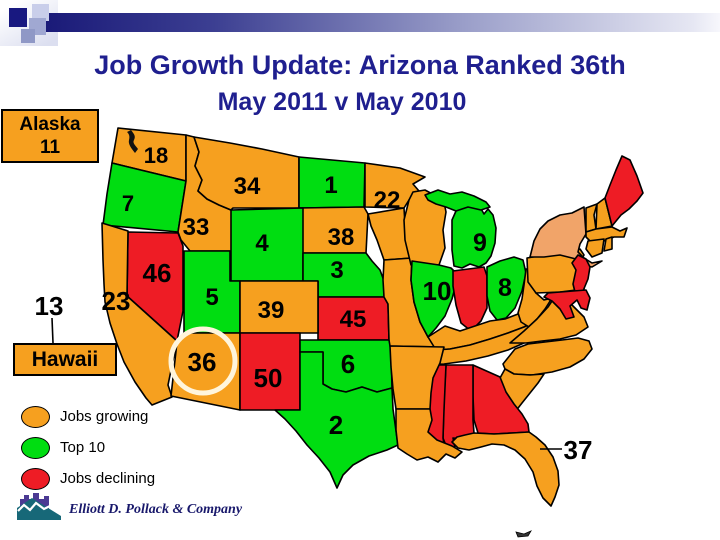 The image size is (720, 540). I want to click on state-rank-wa: 18, so click(156, 155).